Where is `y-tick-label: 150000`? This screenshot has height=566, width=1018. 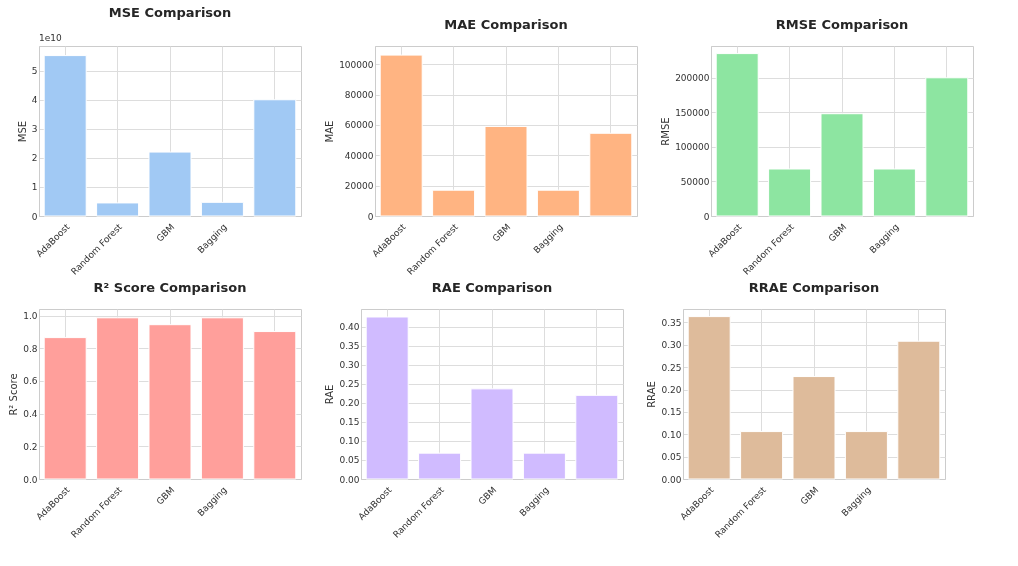 y-tick-label: 150000 is located at coordinates (692, 112).